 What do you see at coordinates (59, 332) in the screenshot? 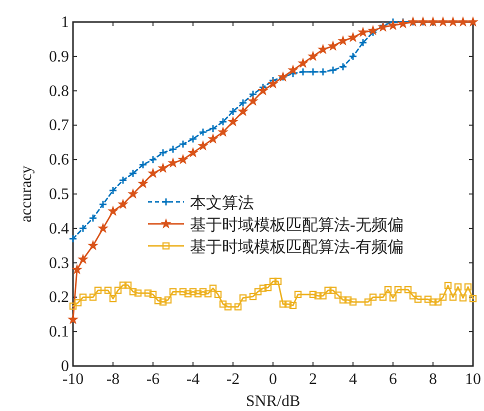
I see `y-tick-label: 0.1` at bounding box center [59, 332].